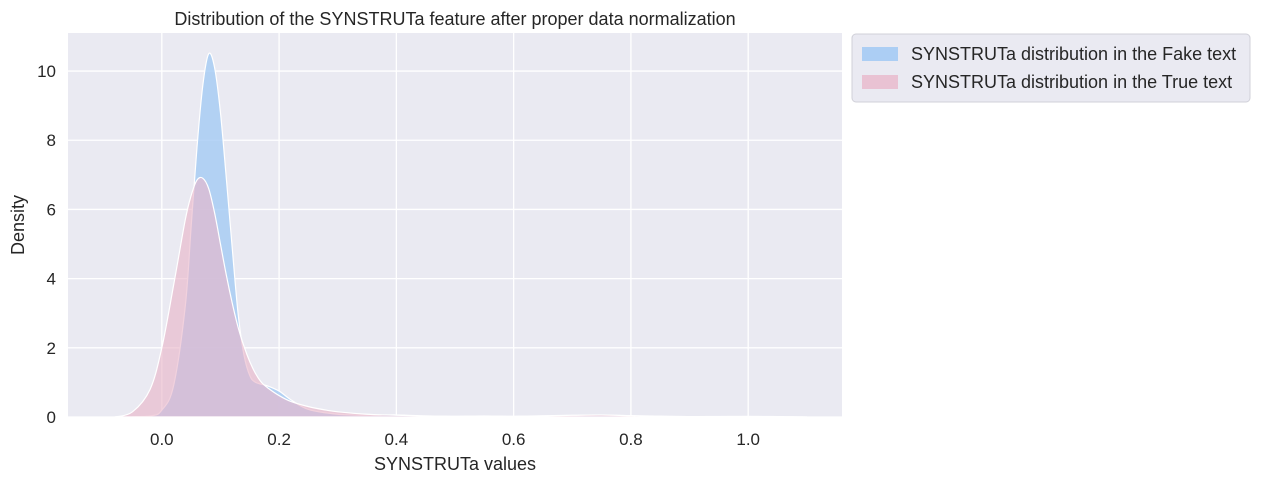 The width and height of the screenshot is (1261, 489). What do you see at coordinates (51, 417) in the screenshot?
I see `y-tick-label: 0` at bounding box center [51, 417].